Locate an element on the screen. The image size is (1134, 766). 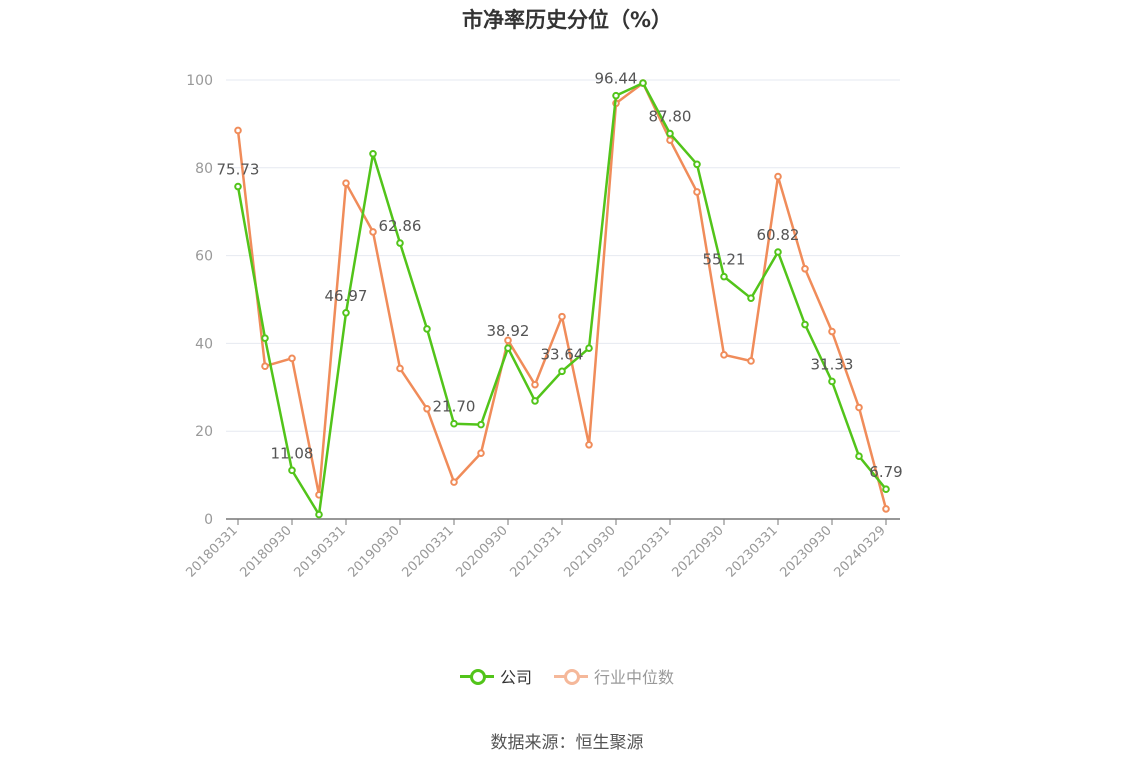
legend-industry-marker-icon is located at coordinates (571, 676).